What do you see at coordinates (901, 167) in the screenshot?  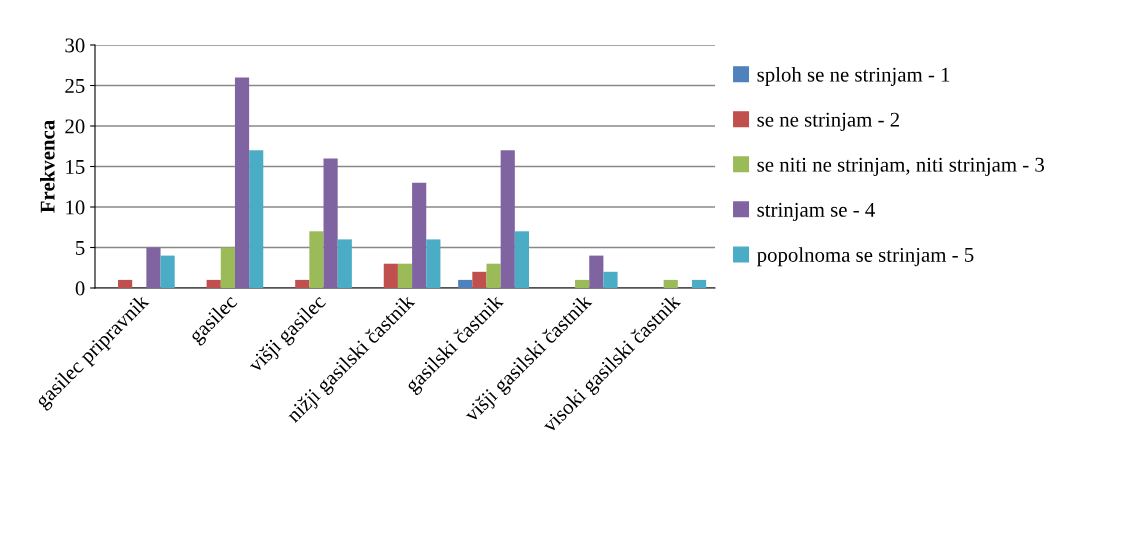 I see `legend-label: se niti ne strinjam, niti strinjam - 3` at bounding box center [901, 167].